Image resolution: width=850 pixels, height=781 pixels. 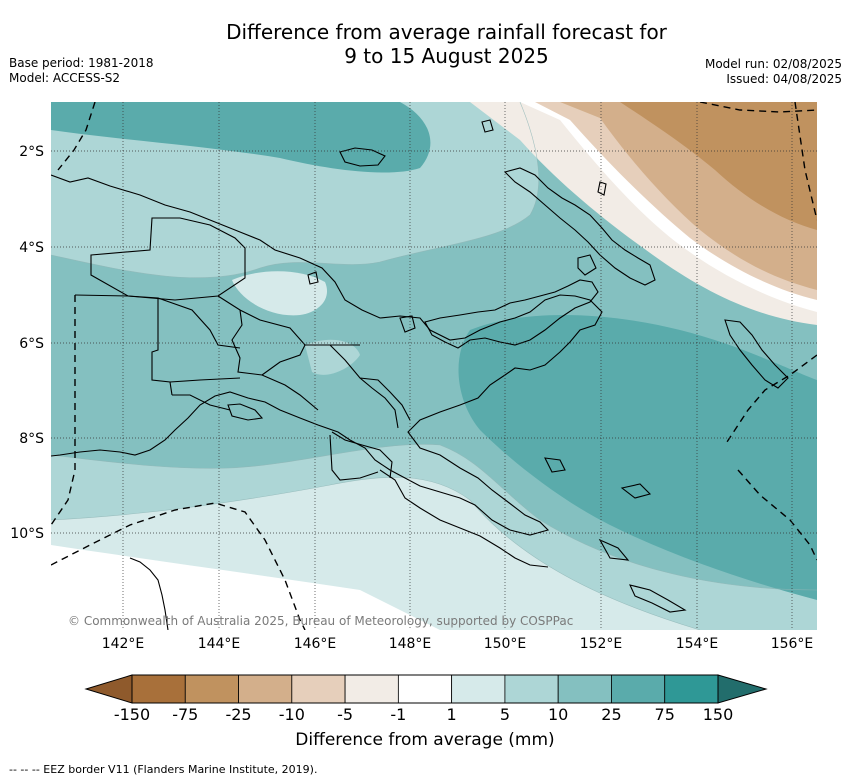 I want to click on colorbar, so click(x=426, y=689).